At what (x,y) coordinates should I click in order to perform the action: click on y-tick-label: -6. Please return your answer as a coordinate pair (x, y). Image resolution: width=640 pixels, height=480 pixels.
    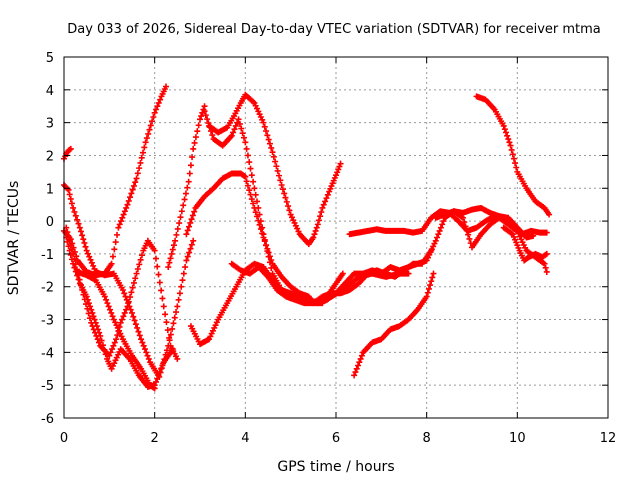
    Looking at the image, I should click on (47, 419).